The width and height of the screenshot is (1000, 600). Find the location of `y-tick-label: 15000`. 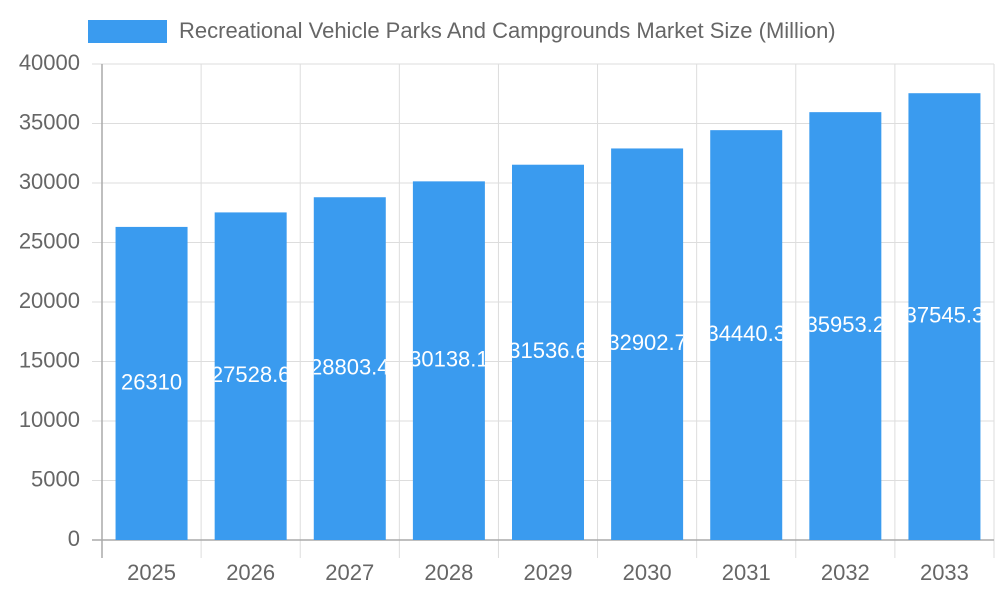

y-tick-label: 15000 is located at coordinates (49, 359).